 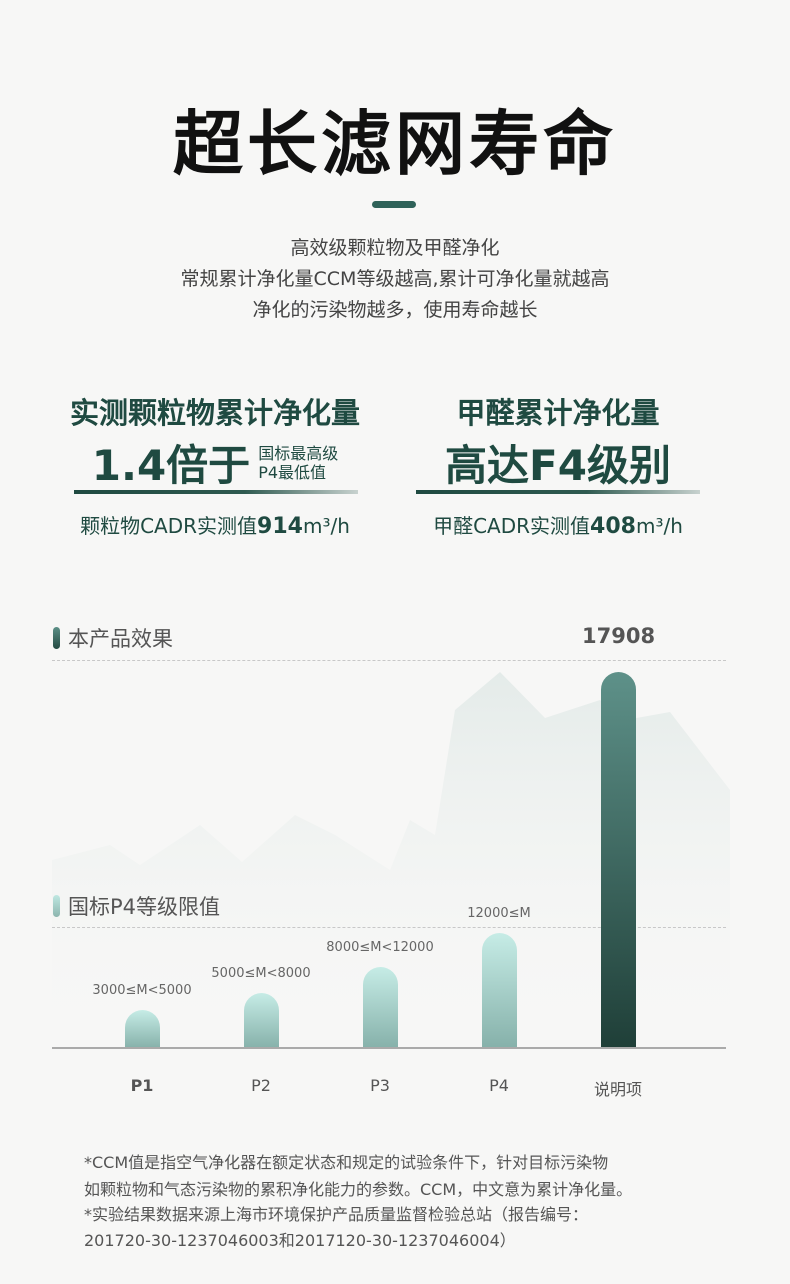 What do you see at coordinates (216, 492) in the screenshot?
I see `left-divider` at bounding box center [216, 492].